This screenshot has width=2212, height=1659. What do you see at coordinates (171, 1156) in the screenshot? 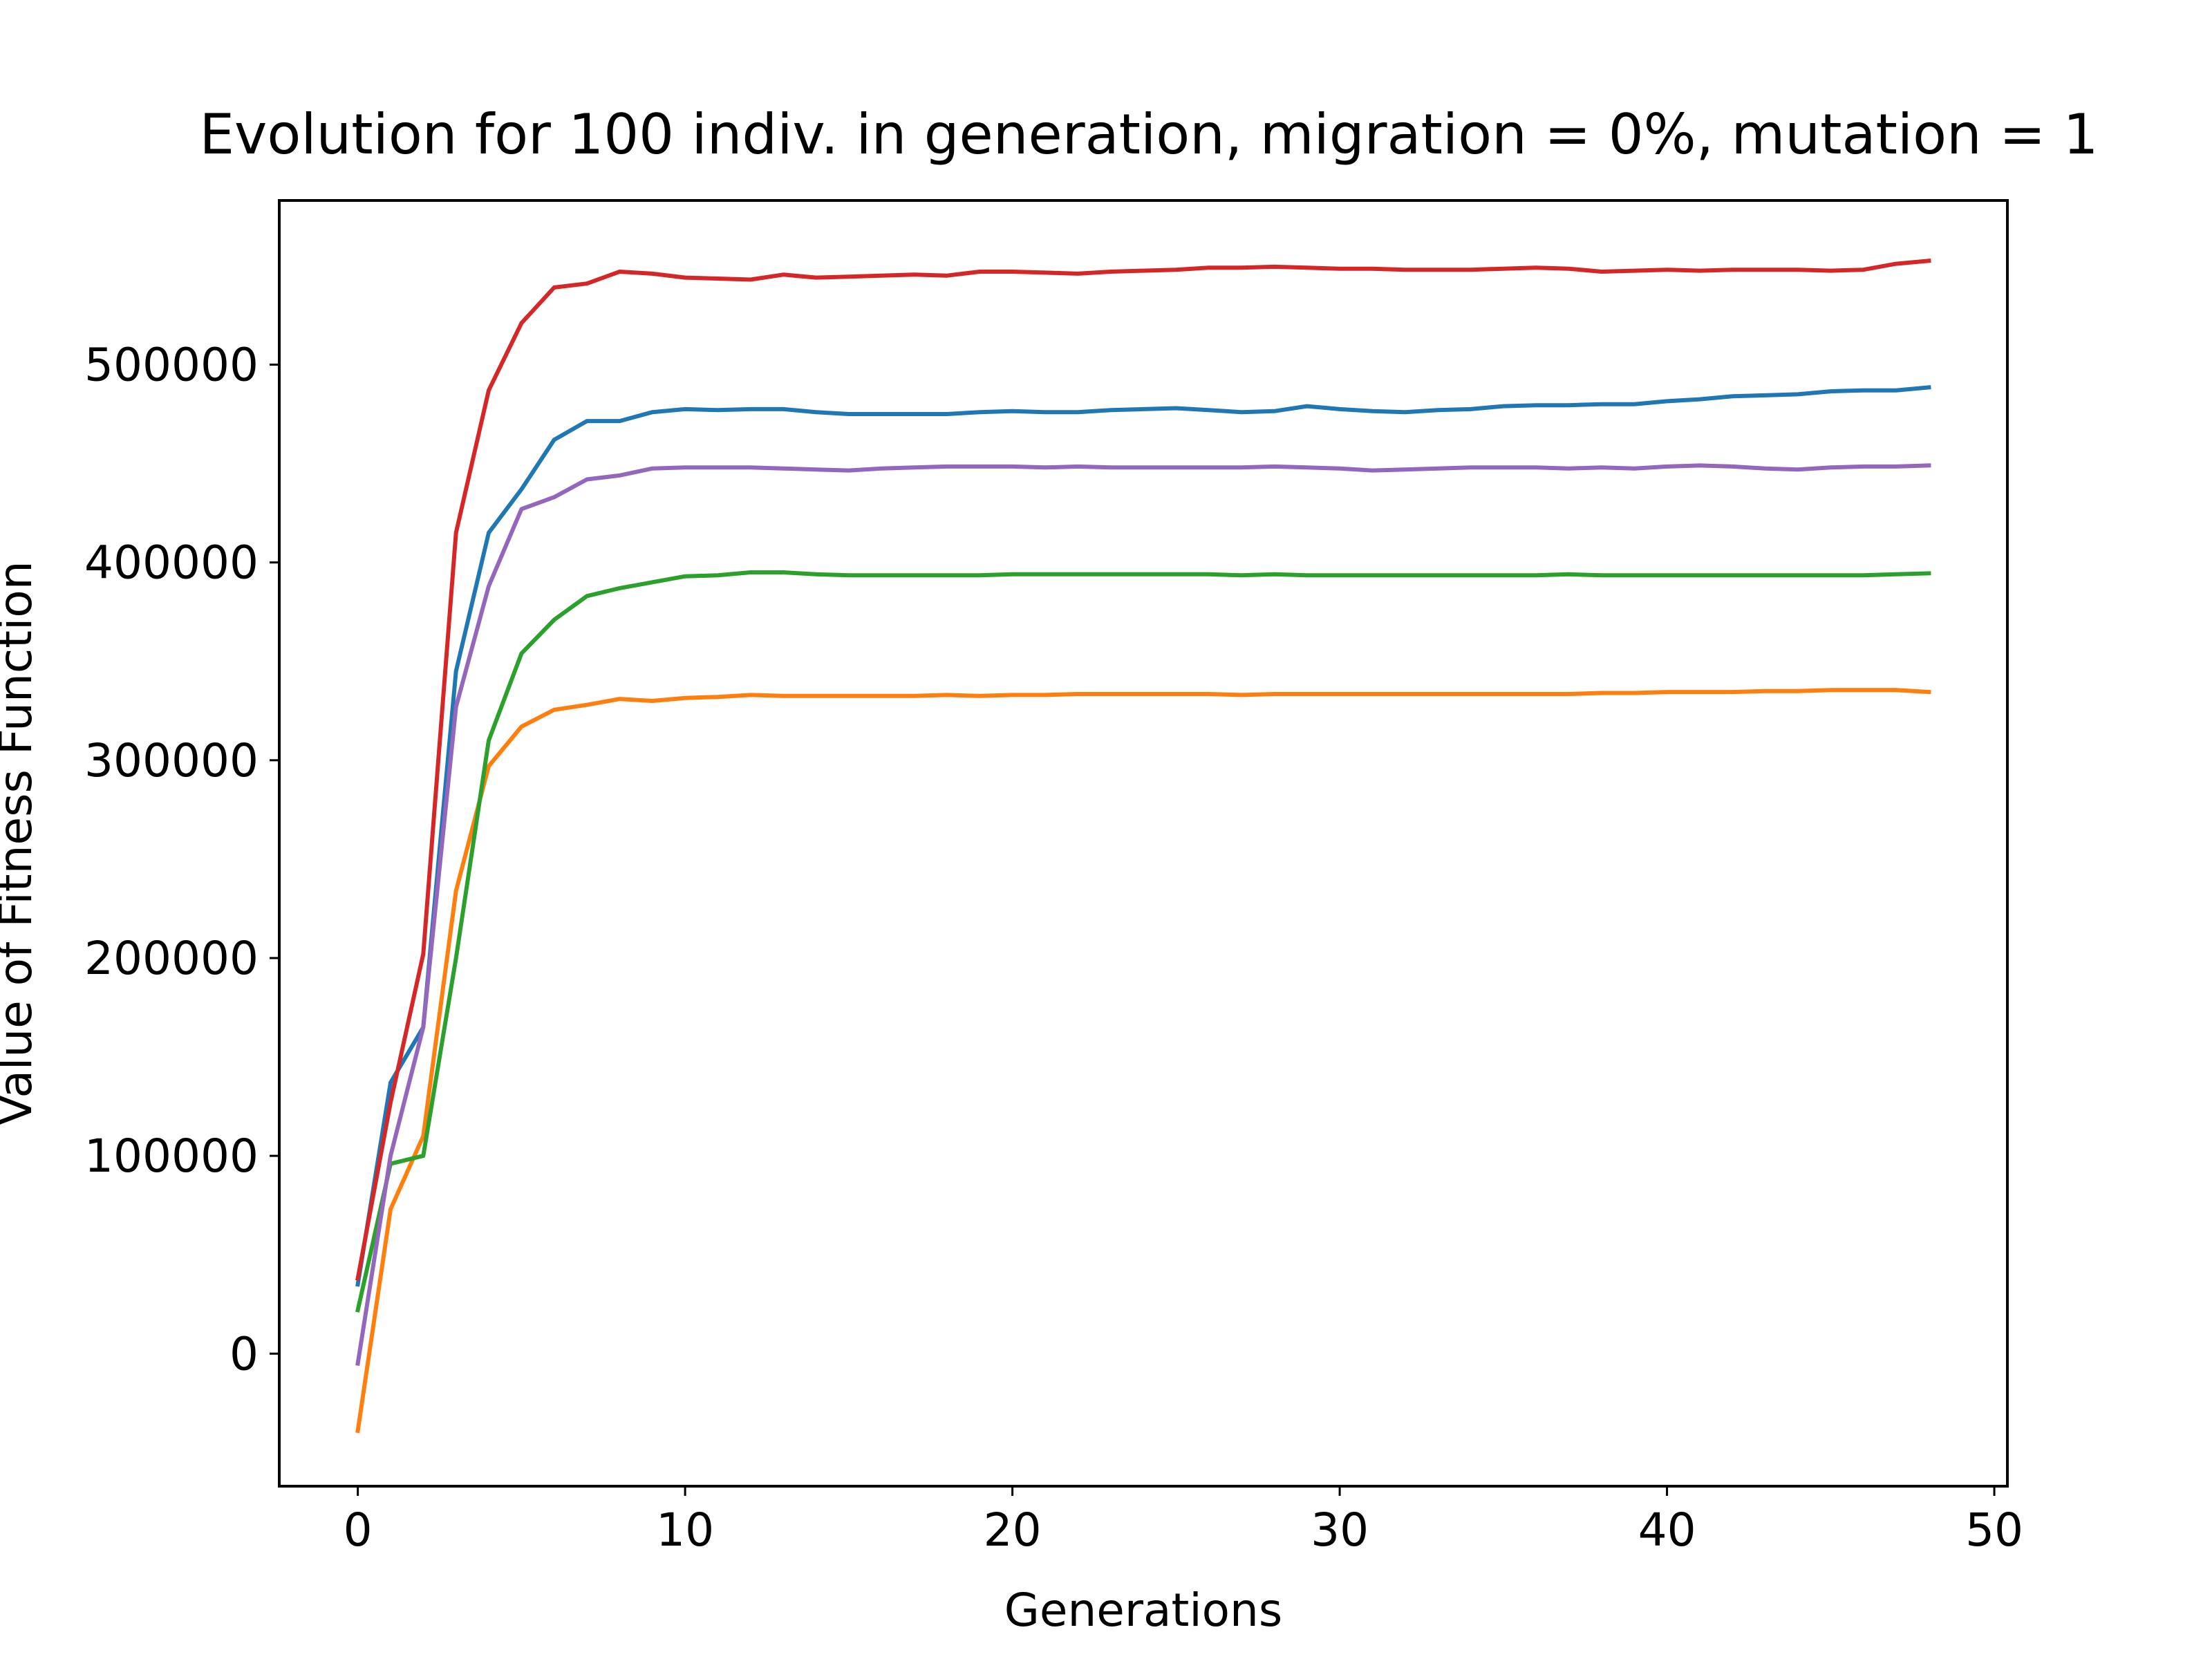
I see `y-tick-label: 100000` at bounding box center [171, 1156].